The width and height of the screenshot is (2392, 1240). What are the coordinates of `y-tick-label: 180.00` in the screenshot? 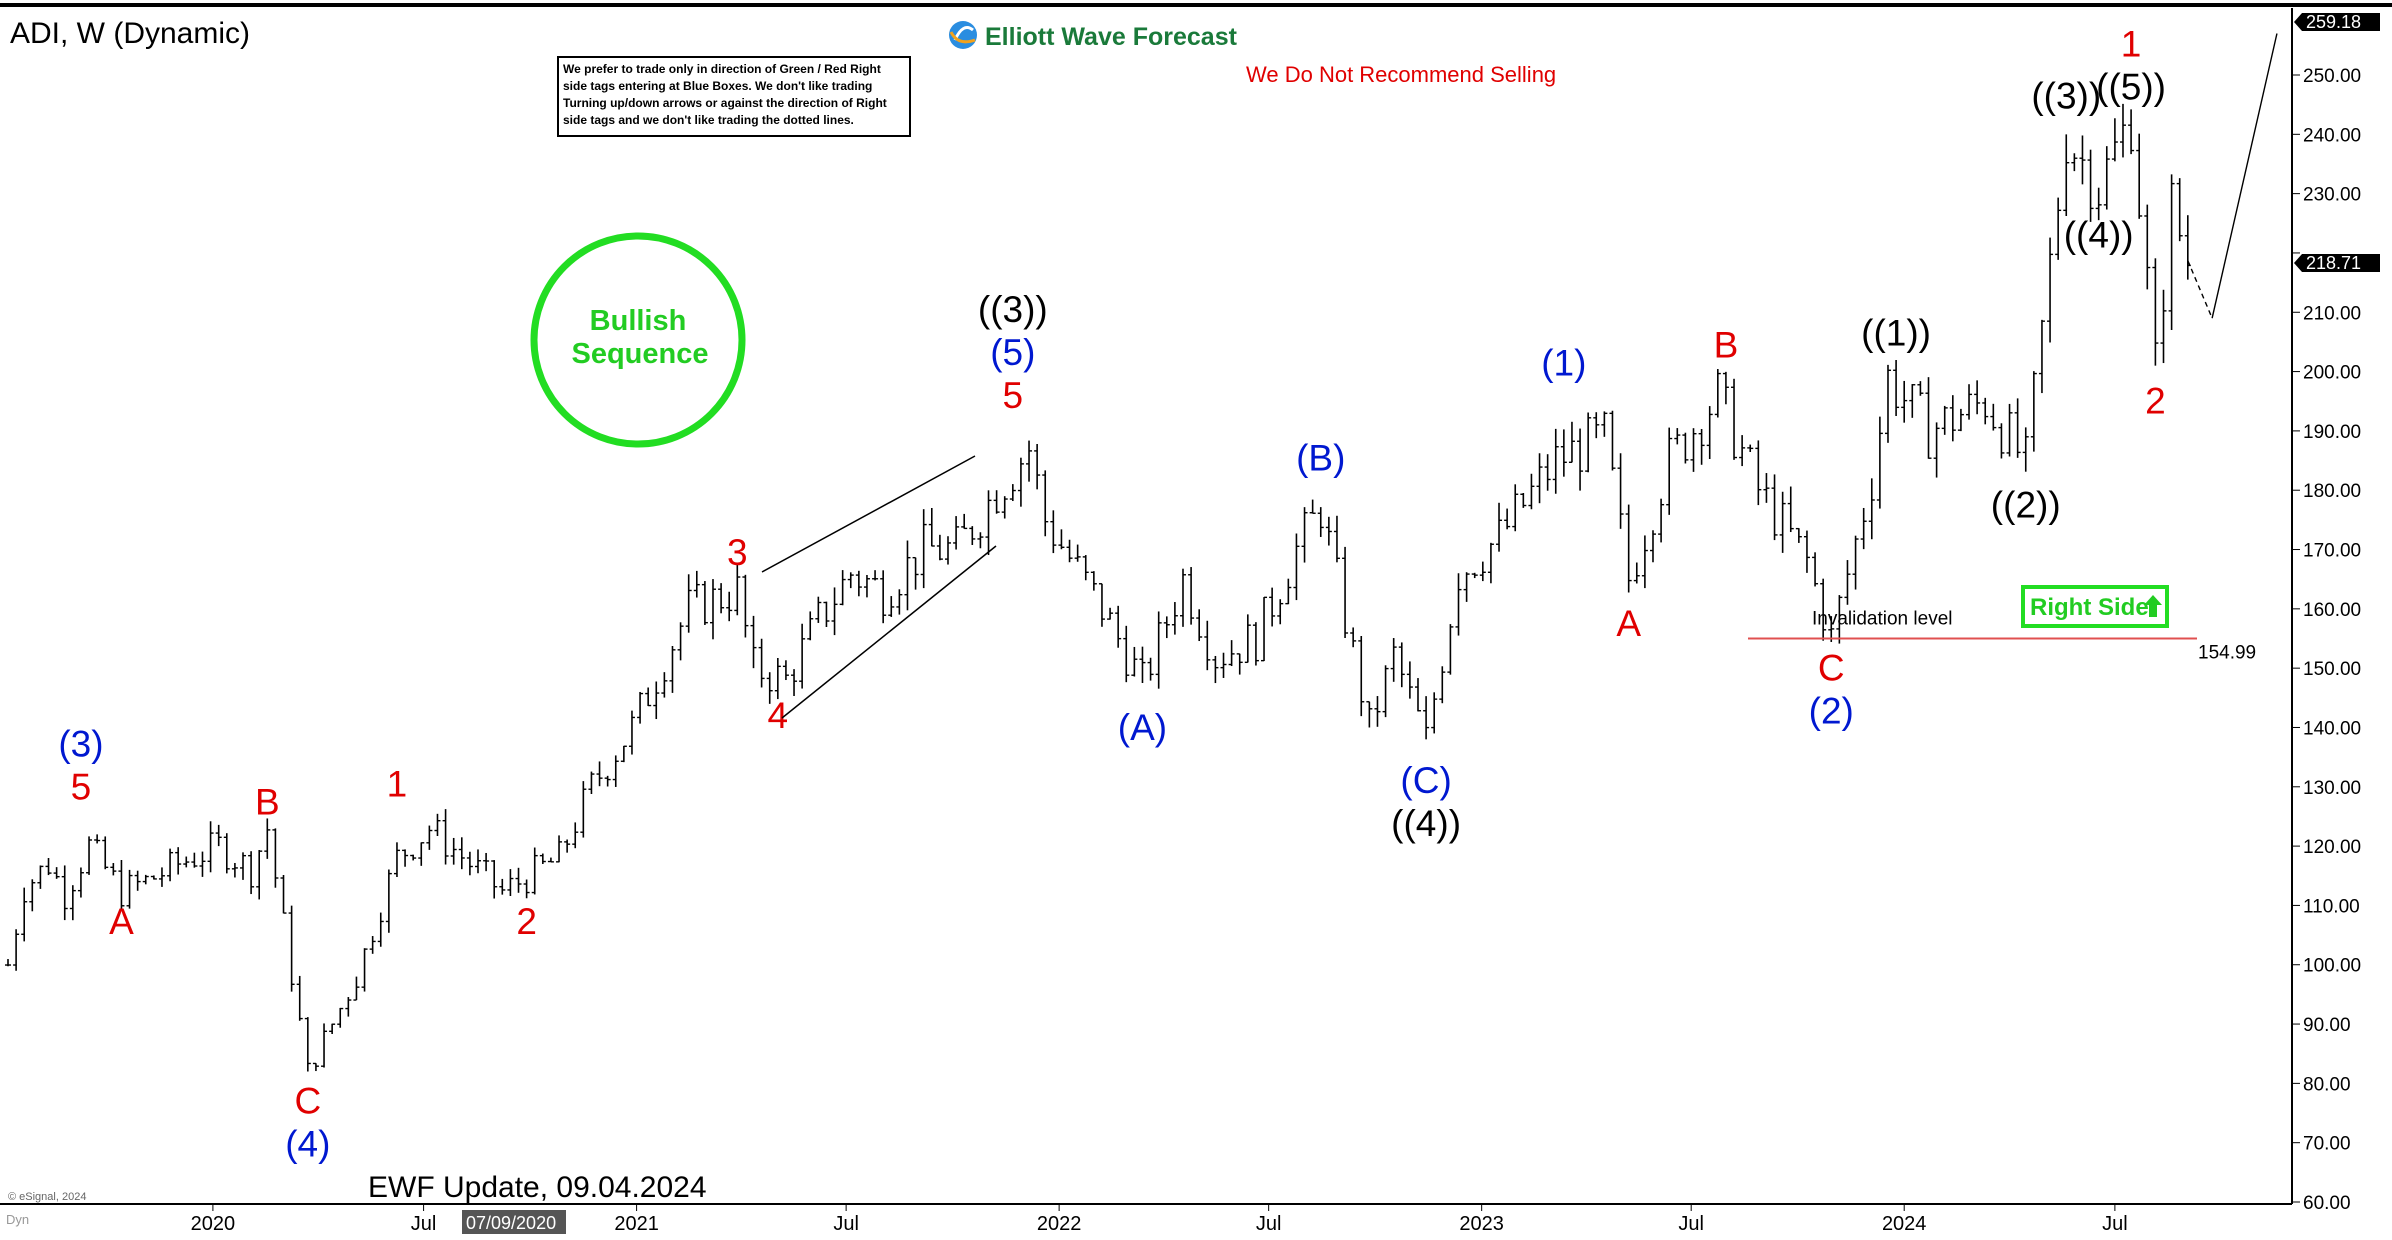 It's located at (2332, 491).